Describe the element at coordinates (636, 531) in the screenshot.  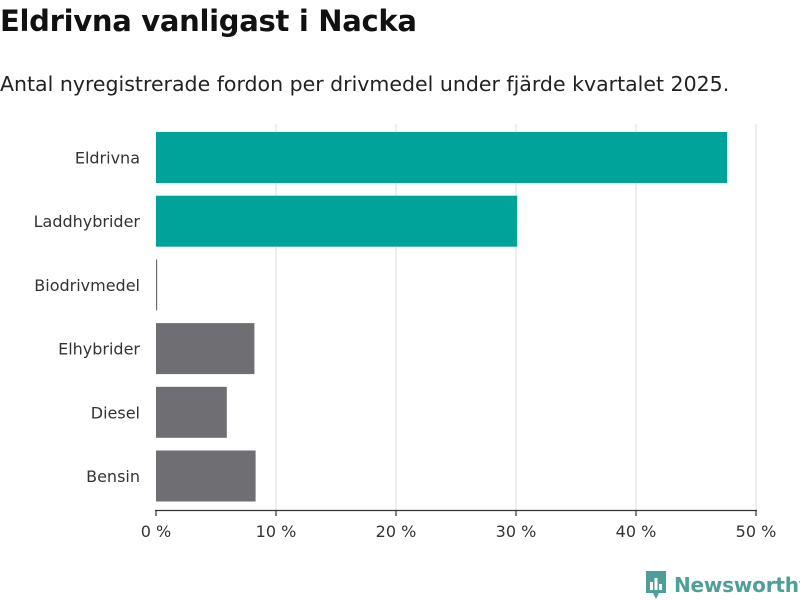
I see `x-tick-label: 40 %` at that location.